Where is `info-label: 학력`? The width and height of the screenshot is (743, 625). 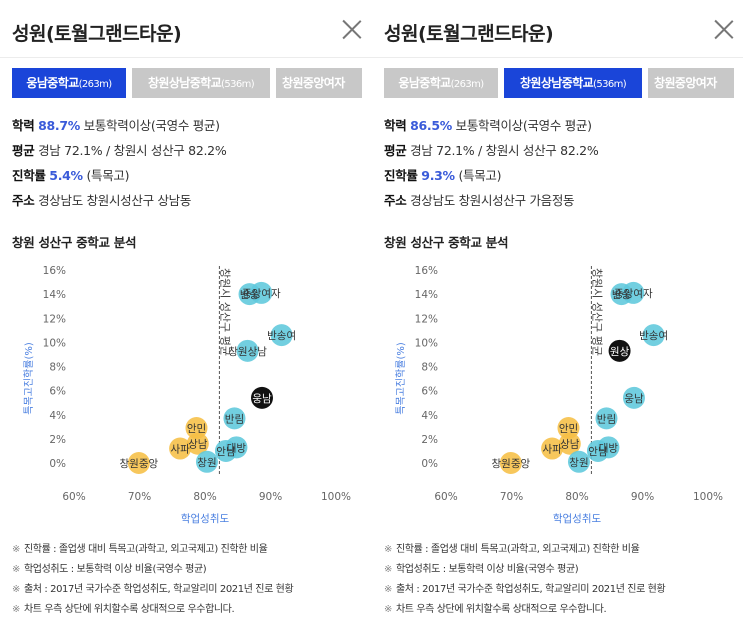 info-label: 학력 is located at coordinates (23, 125).